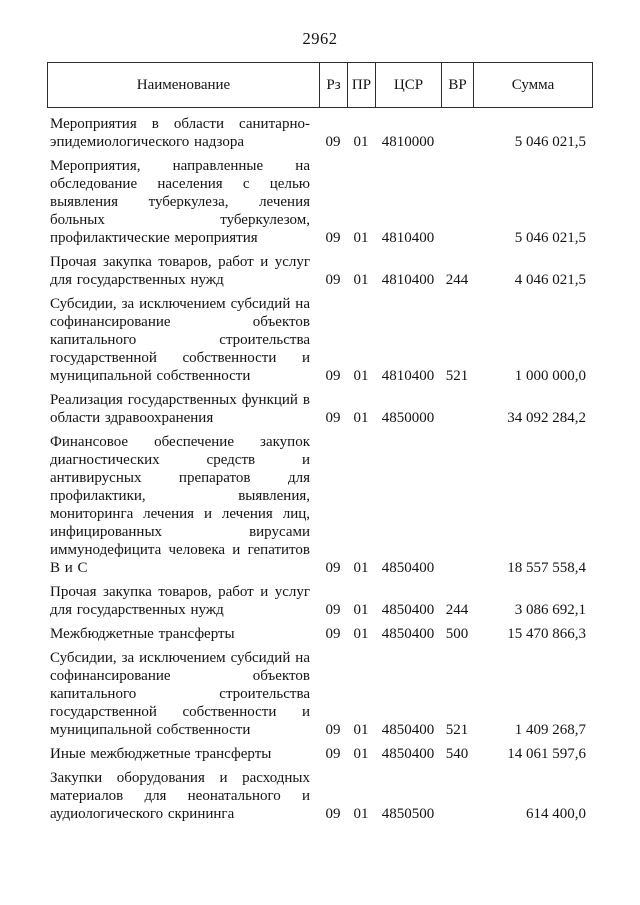 The width and height of the screenshot is (640, 905). What do you see at coordinates (409, 85) in the screenshot?
I see `column-header-csr: ЦСР` at bounding box center [409, 85].